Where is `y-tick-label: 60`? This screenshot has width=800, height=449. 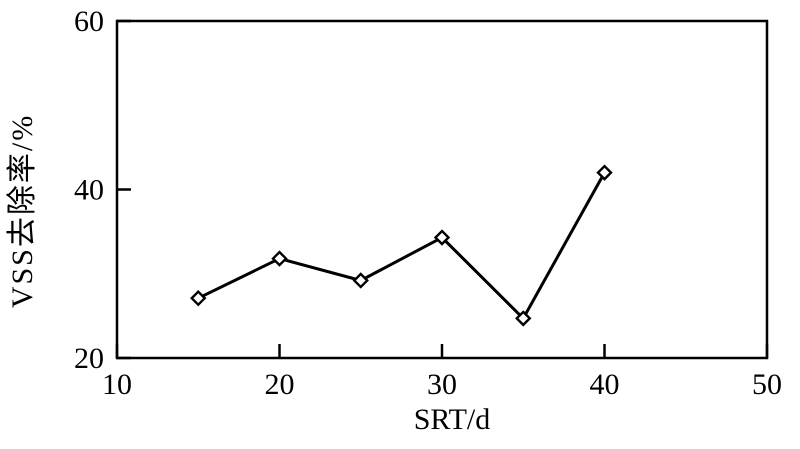 y-tick-label: 60 is located at coordinates (89, 21).